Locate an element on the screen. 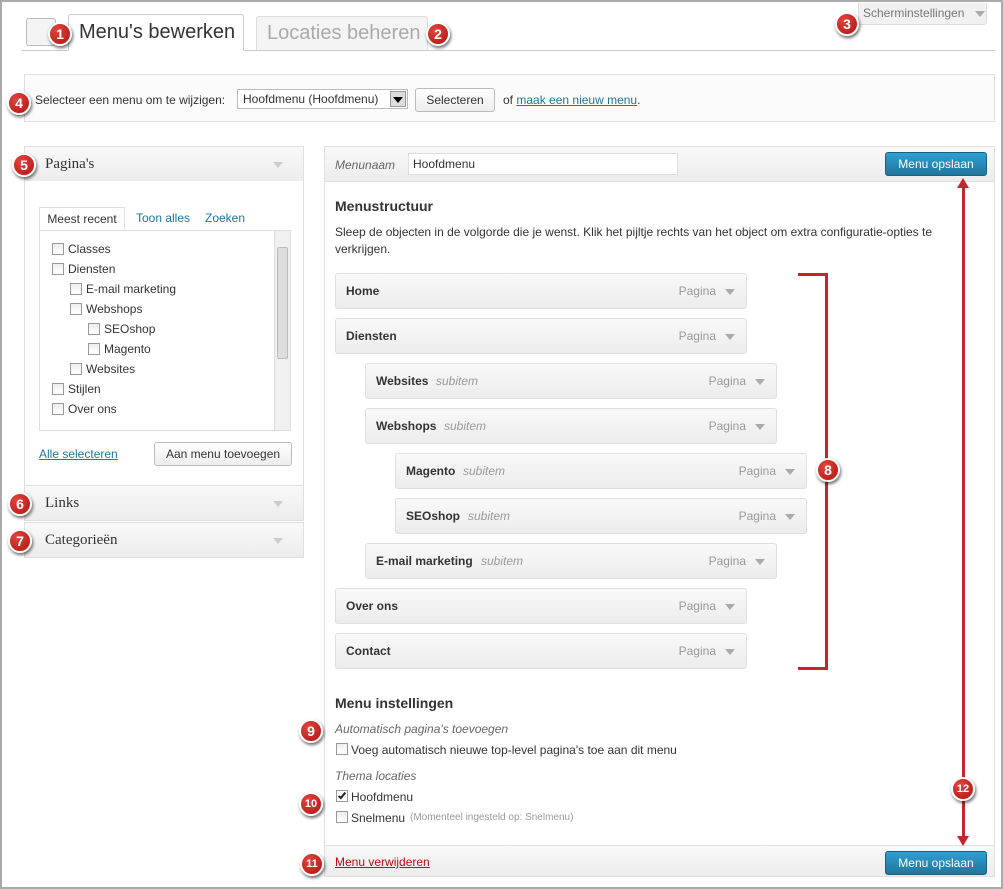  callout-badge: 2 is located at coordinates (438, 34).